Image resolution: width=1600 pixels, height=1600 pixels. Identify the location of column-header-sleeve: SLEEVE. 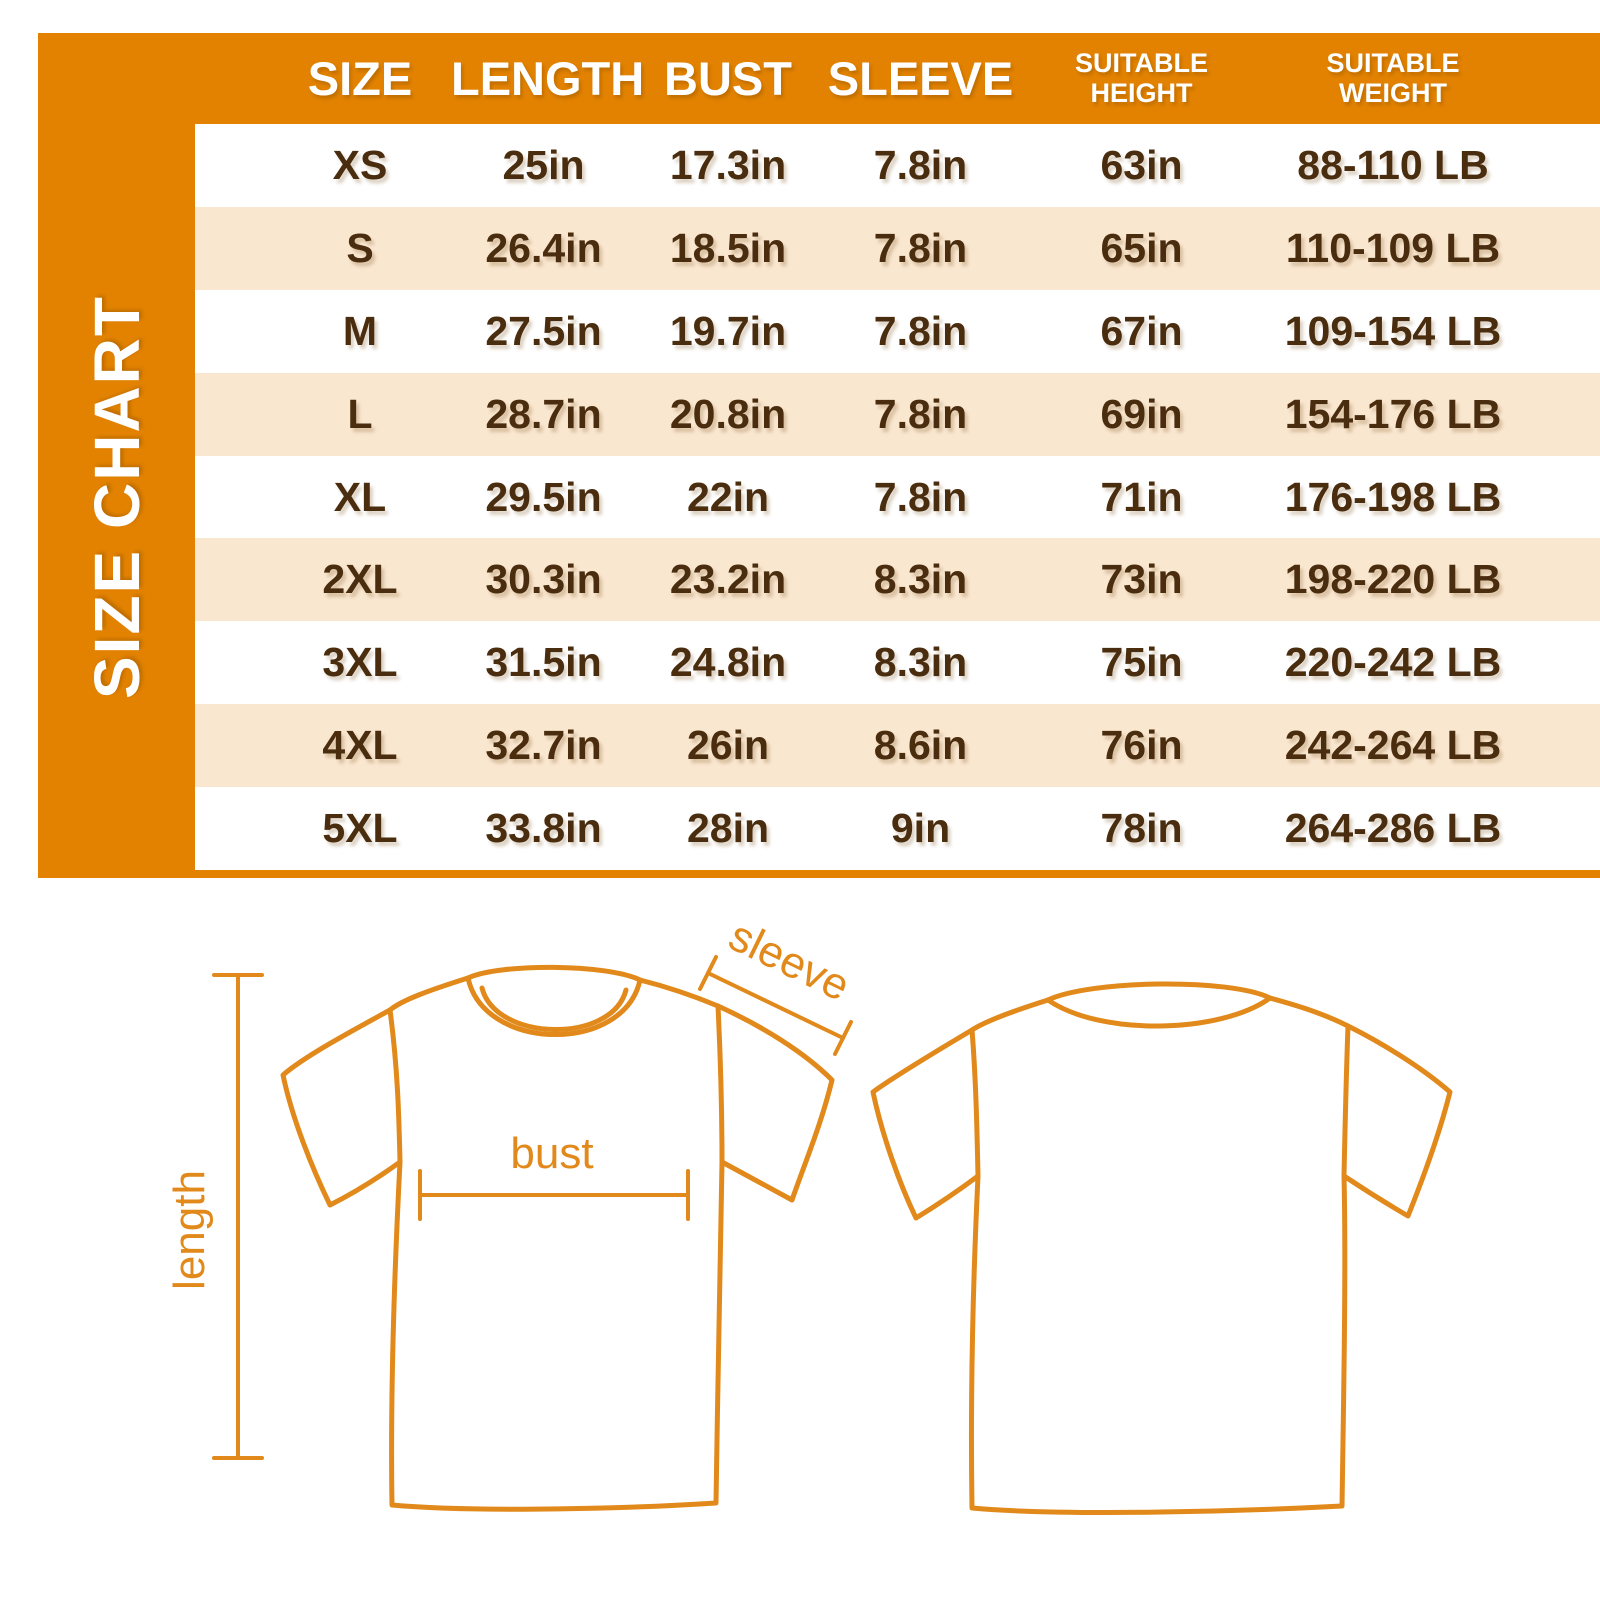
(920, 78).